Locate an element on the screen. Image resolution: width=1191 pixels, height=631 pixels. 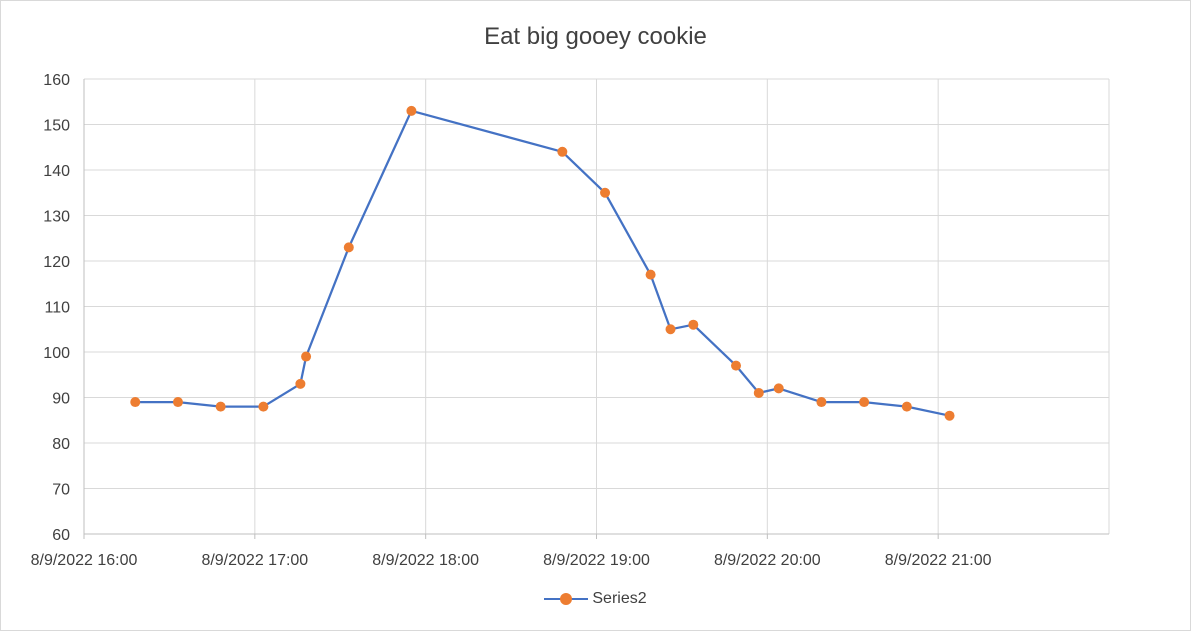
x-tick-label: 8/9/2022 19:00 is located at coordinates (596, 560).